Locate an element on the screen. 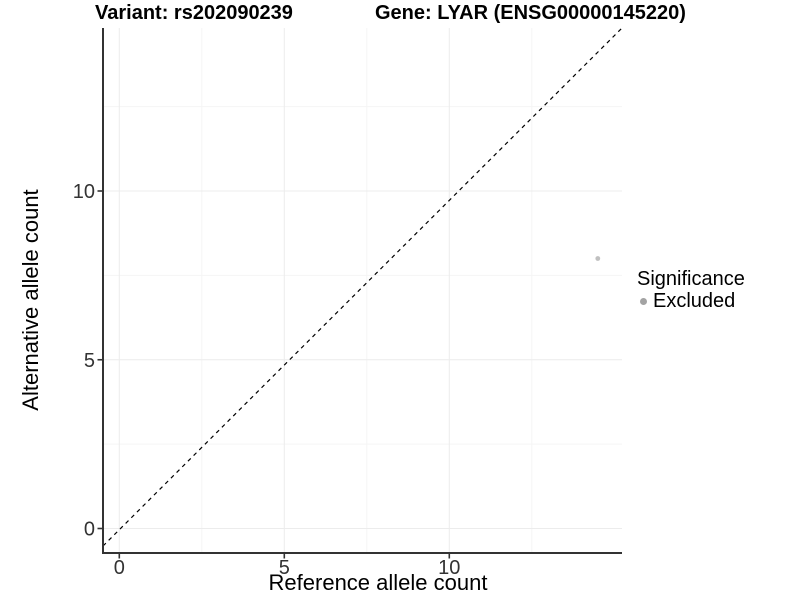 Image resolution: width=800 pixels, height=600 pixels. legend: Significance Excluded is located at coordinates (691, 290).